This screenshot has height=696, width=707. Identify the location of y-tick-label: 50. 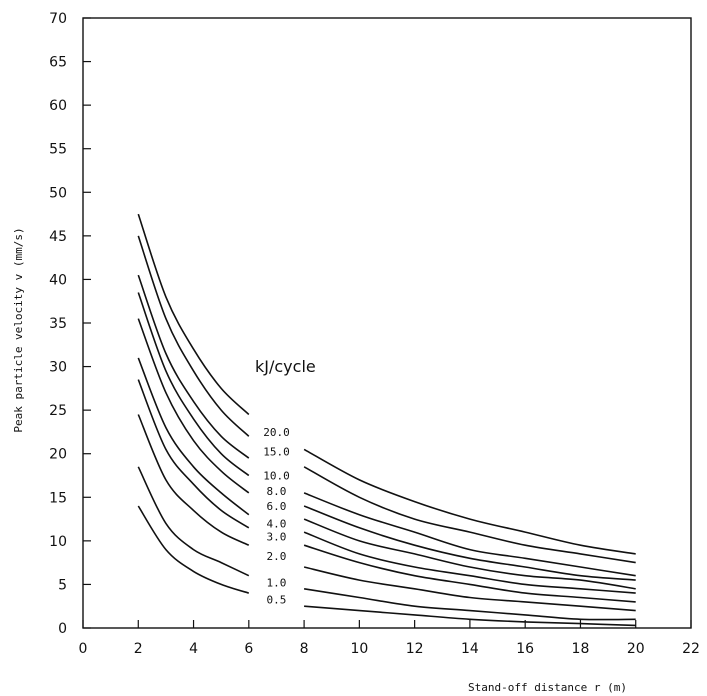
(58, 193).